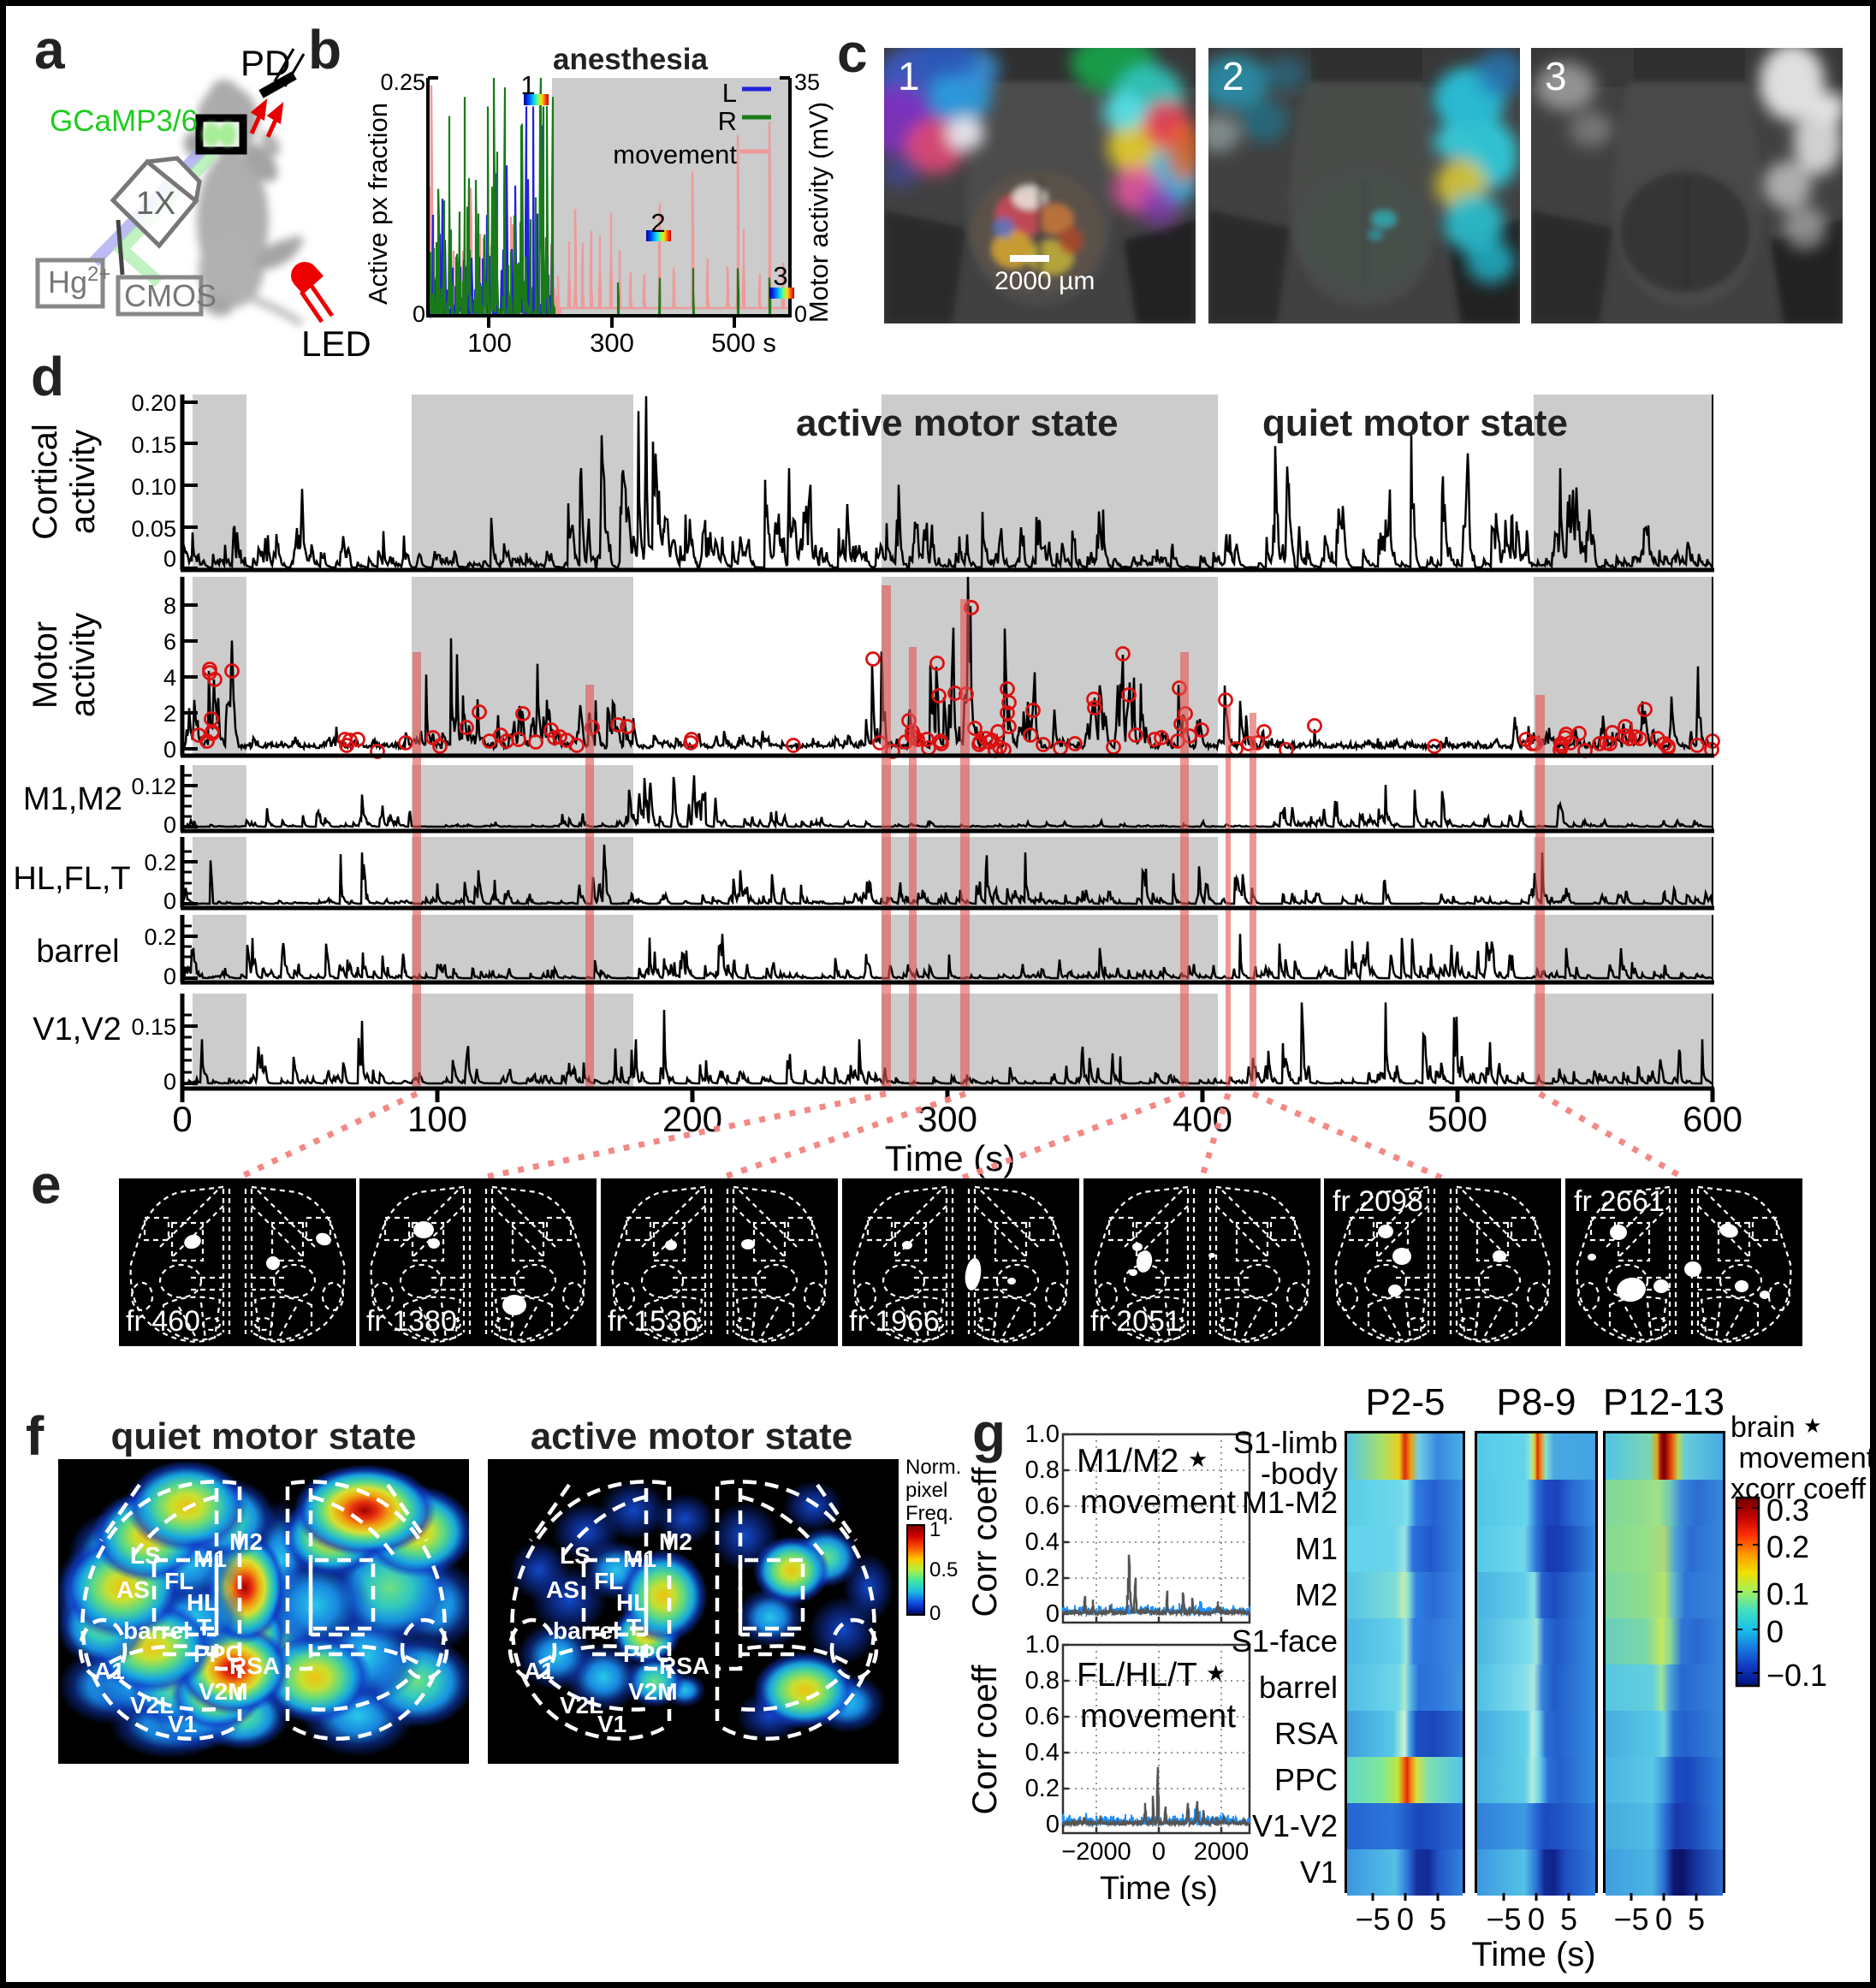 This screenshot has height=1988, width=1876. What do you see at coordinates (155, 204) in the screenshot?
I see `svg-text: 1X` at bounding box center [155, 204].